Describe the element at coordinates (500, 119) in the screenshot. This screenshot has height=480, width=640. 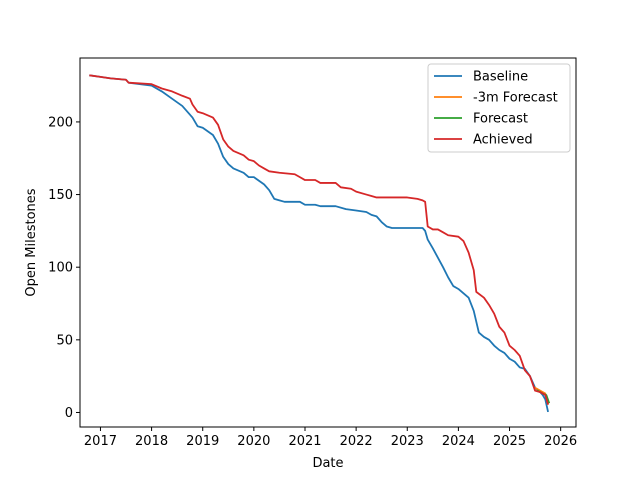
I see `legend-label-2: Forecast` at that location.